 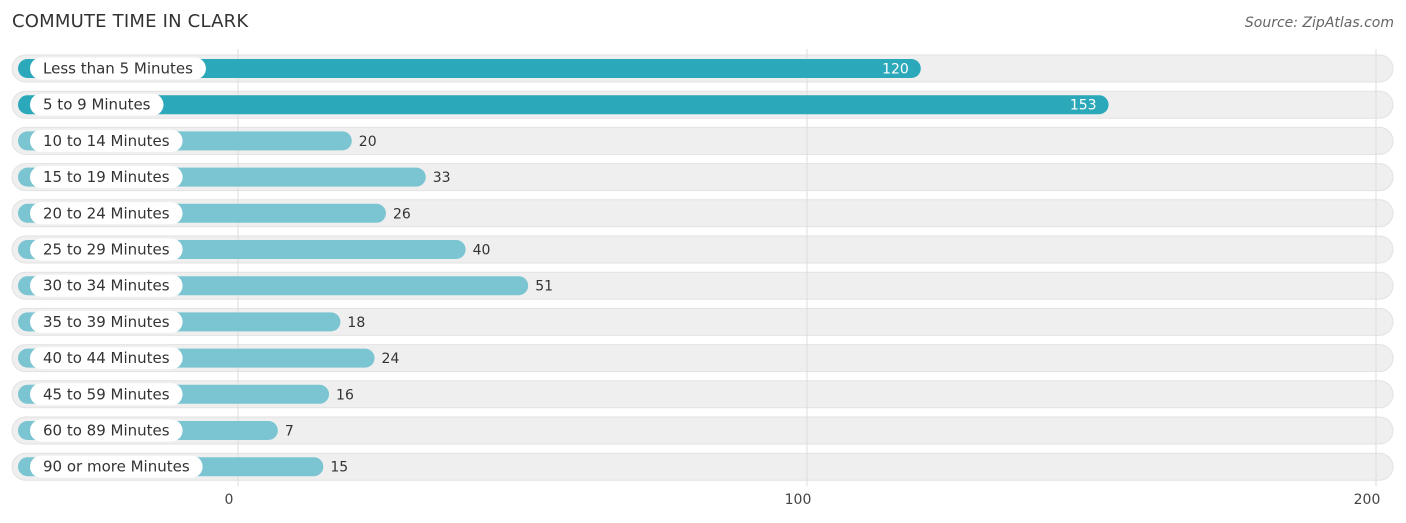 What do you see at coordinates (368, 142) in the screenshot?
I see `value-label: 20` at bounding box center [368, 142].